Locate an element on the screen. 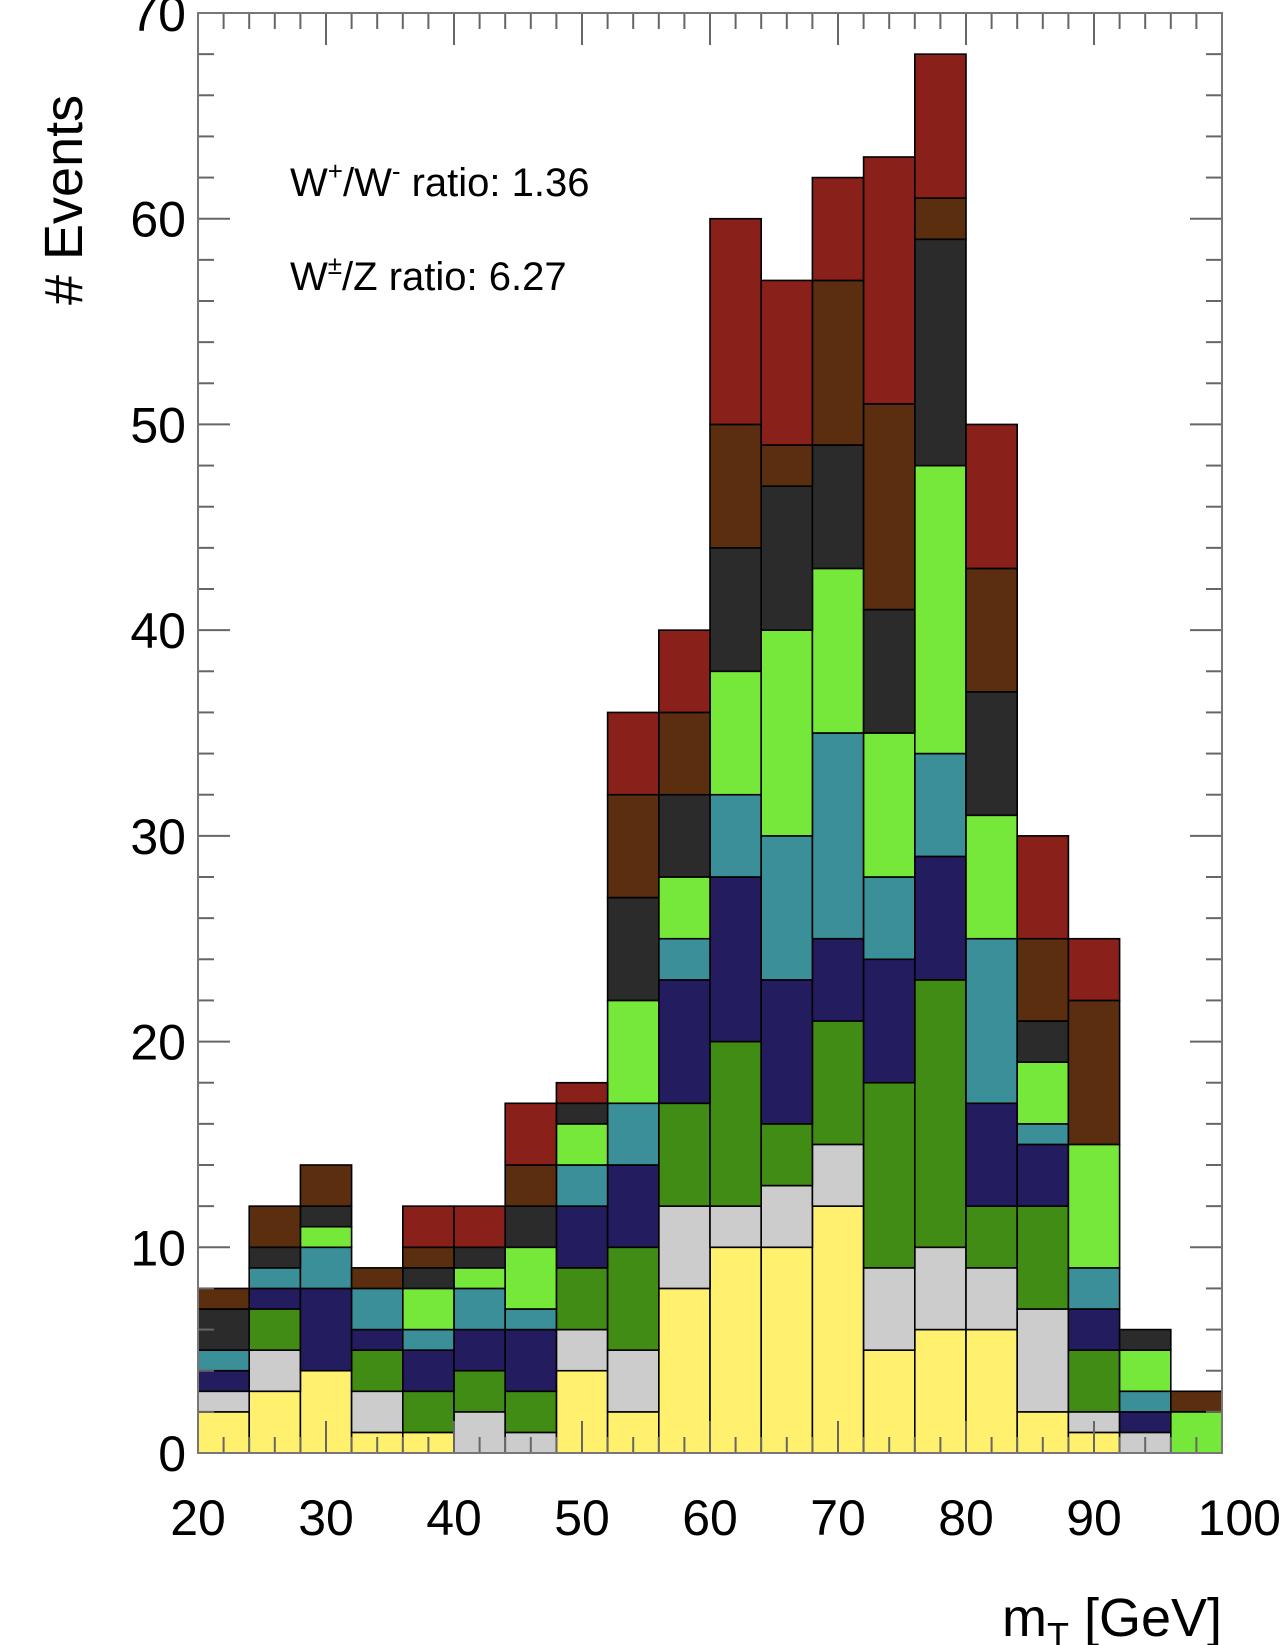 Image resolution: width=1283 pixels, height=1645 pixels. x-axis-label-subscript: T is located at coordinates (1058, 1630).